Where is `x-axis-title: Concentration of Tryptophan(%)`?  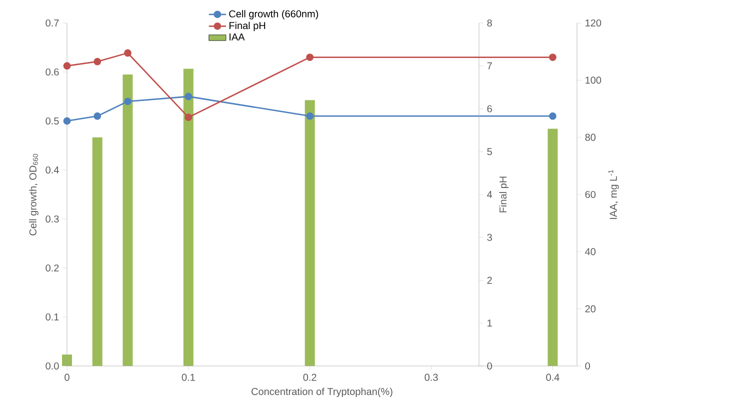
x-axis-title: Concentration of Tryptophan(%) is located at coordinates (322, 393).